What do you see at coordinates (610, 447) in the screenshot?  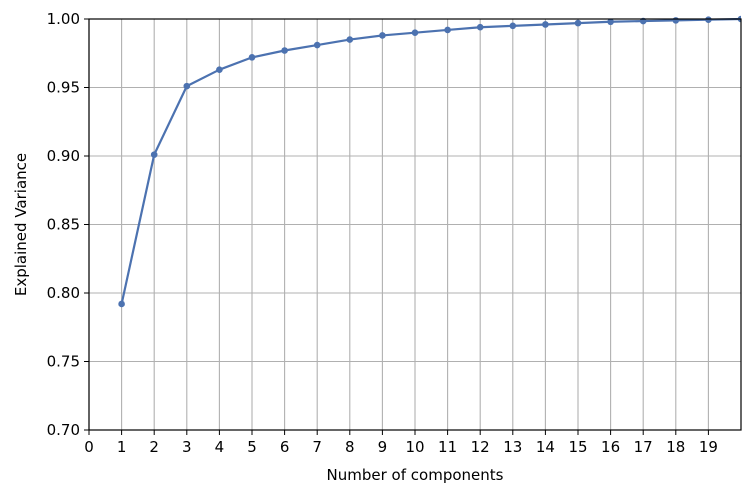 I see `x-tick-label: 16` at bounding box center [610, 447].